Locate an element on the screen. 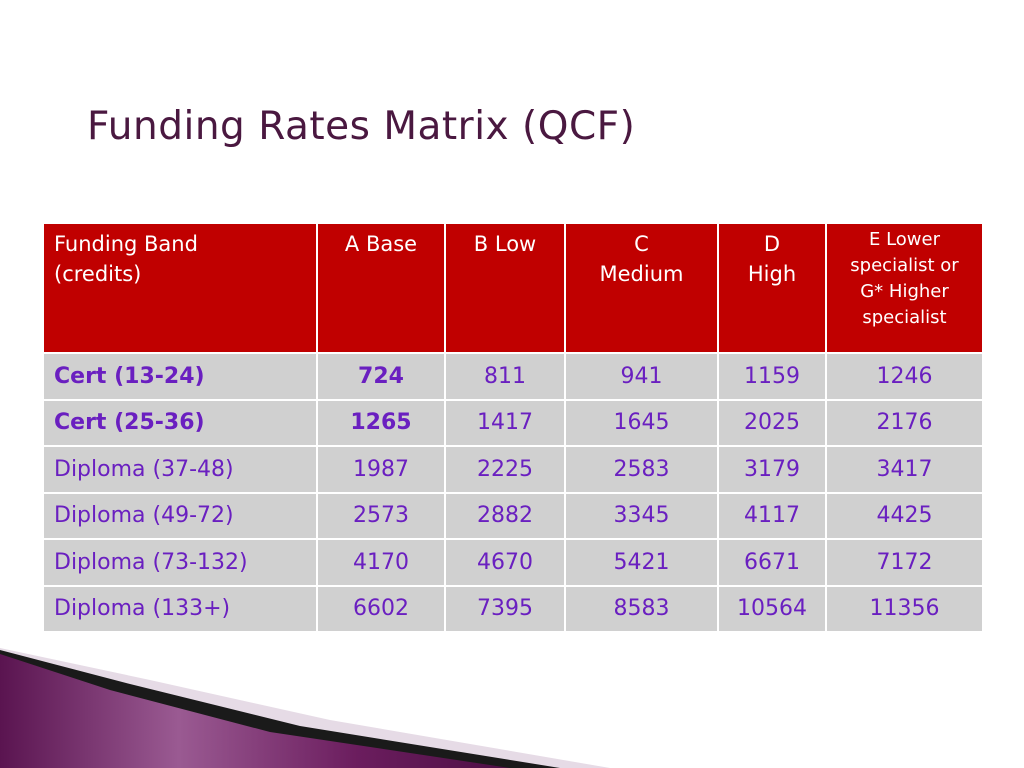 The height and width of the screenshot is (768, 1024). table-row: Cert (25-36) 1265 1417 1645 2025 2176 is located at coordinates (513, 422).